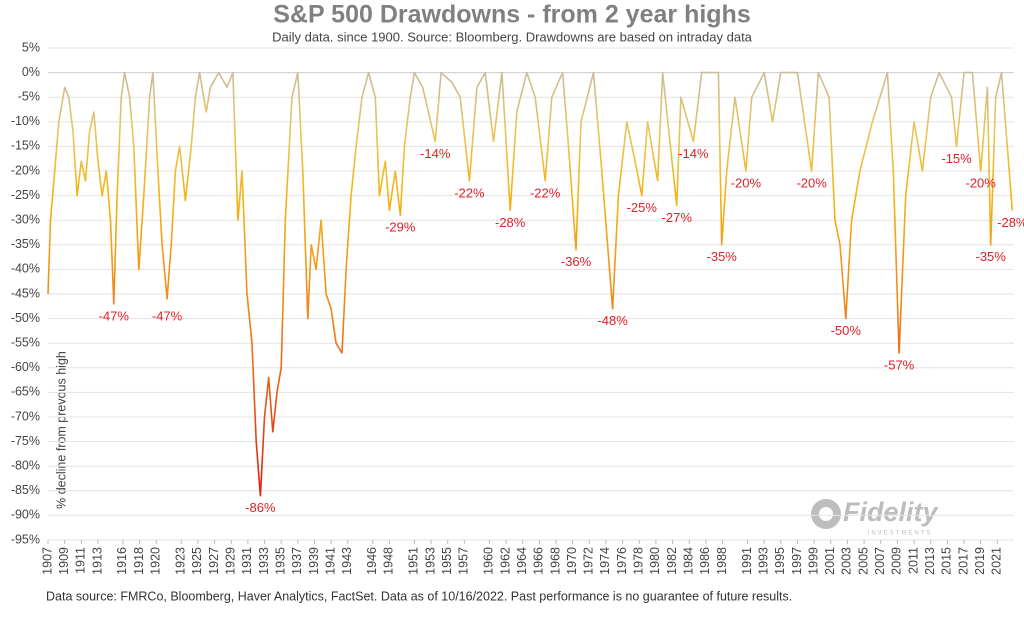  Describe the element at coordinates (930, 561) in the screenshot. I see `x-tick-label: 2013` at that location.